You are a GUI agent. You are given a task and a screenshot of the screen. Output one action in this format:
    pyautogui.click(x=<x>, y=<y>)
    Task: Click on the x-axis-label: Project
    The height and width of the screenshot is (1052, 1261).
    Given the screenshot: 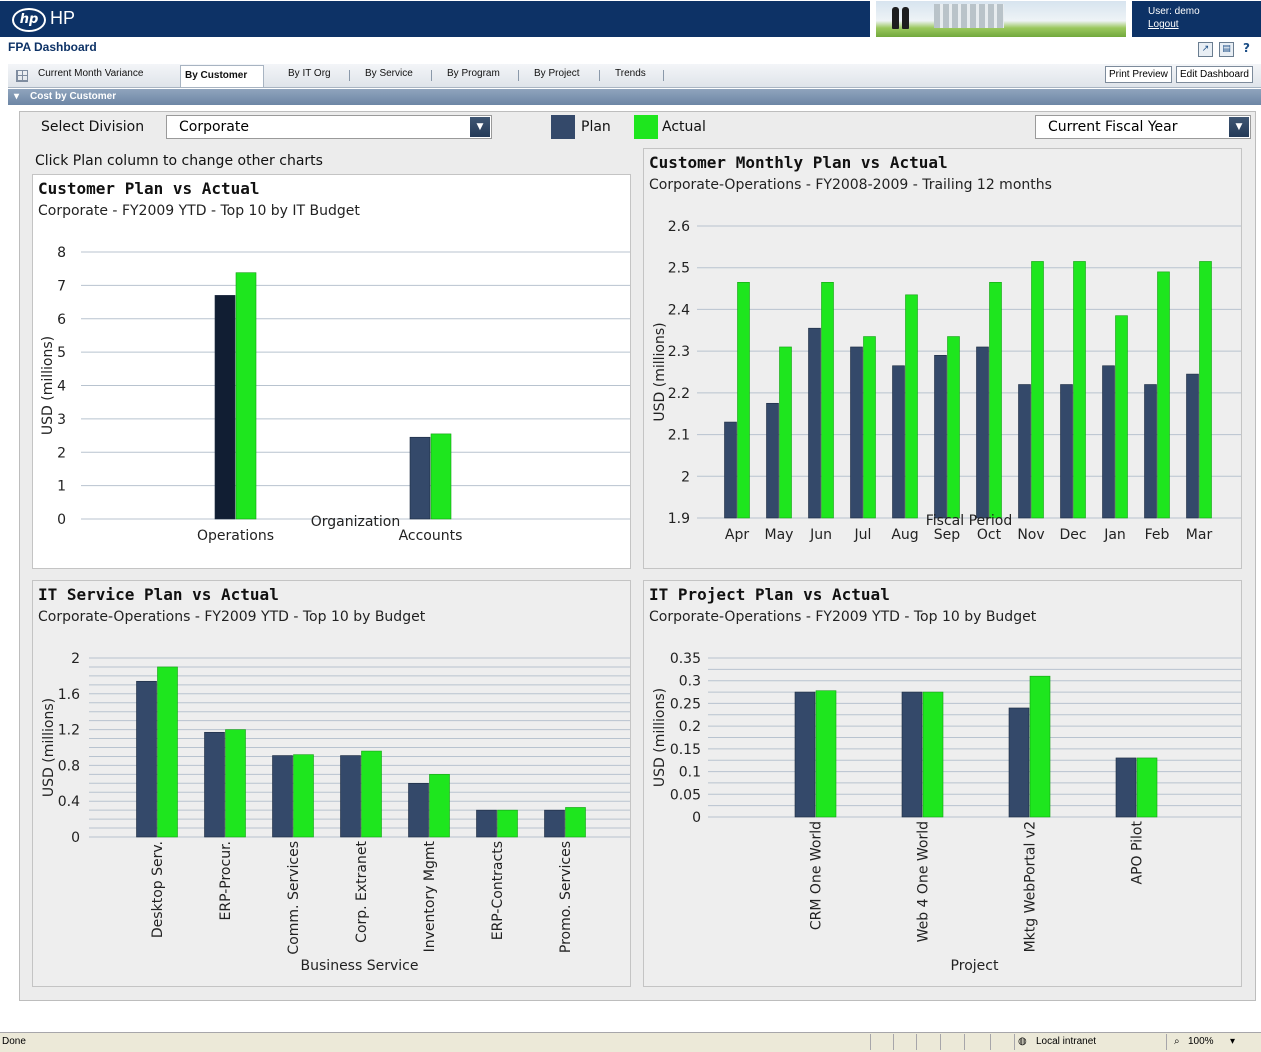 What is the action you would take?
    pyautogui.click(x=975, y=966)
    